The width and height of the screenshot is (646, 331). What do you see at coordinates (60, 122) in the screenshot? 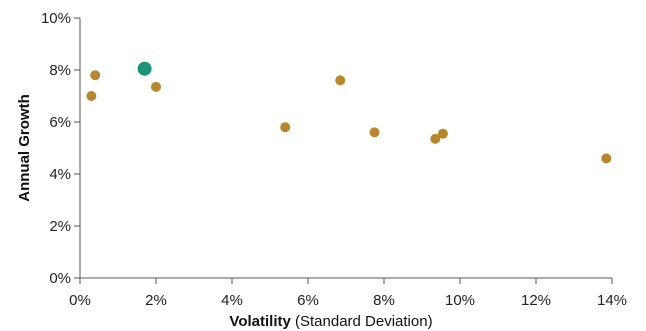
I see `y-tick-label: 6%` at bounding box center [60, 122].